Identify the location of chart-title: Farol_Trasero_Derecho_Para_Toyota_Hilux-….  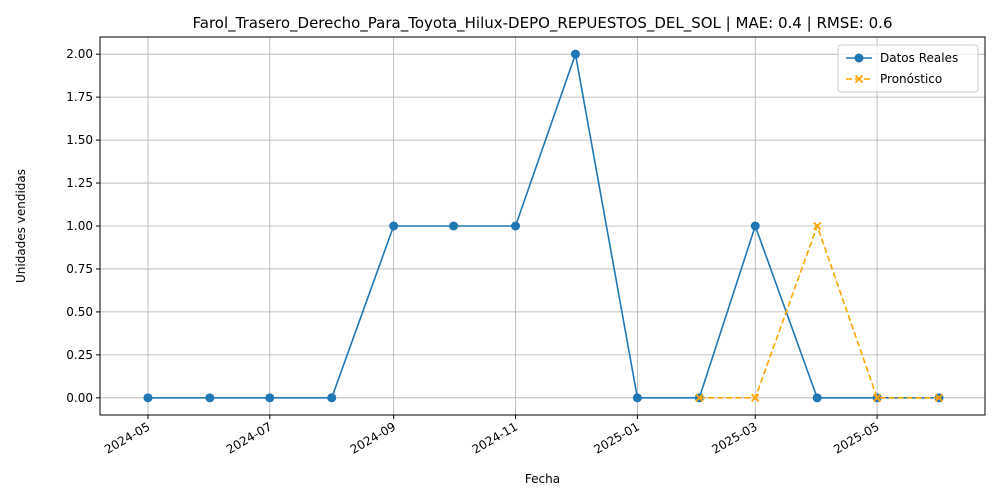
(543, 23).